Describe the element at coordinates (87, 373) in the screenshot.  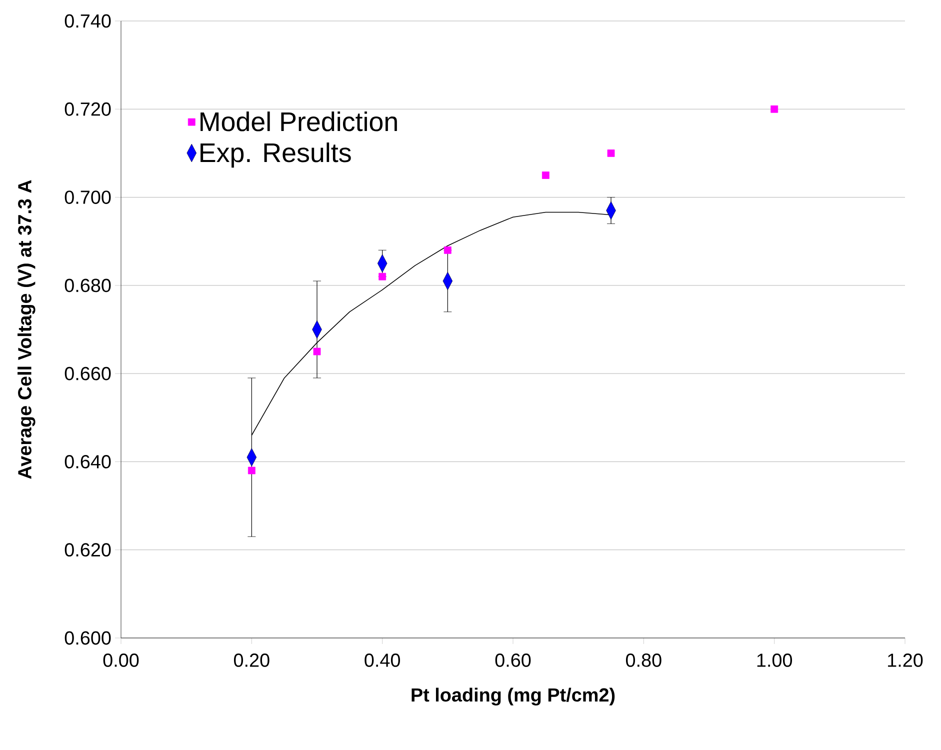
I see `y-tick-label: 0.660` at that location.